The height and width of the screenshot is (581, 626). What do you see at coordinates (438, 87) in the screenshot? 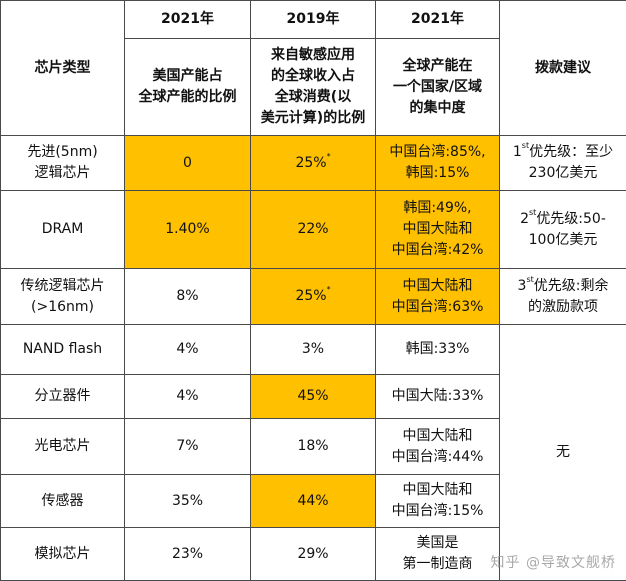
I see `header-concentration: 全球产能在一个国家/区域 的集中度` at bounding box center [438, 87].